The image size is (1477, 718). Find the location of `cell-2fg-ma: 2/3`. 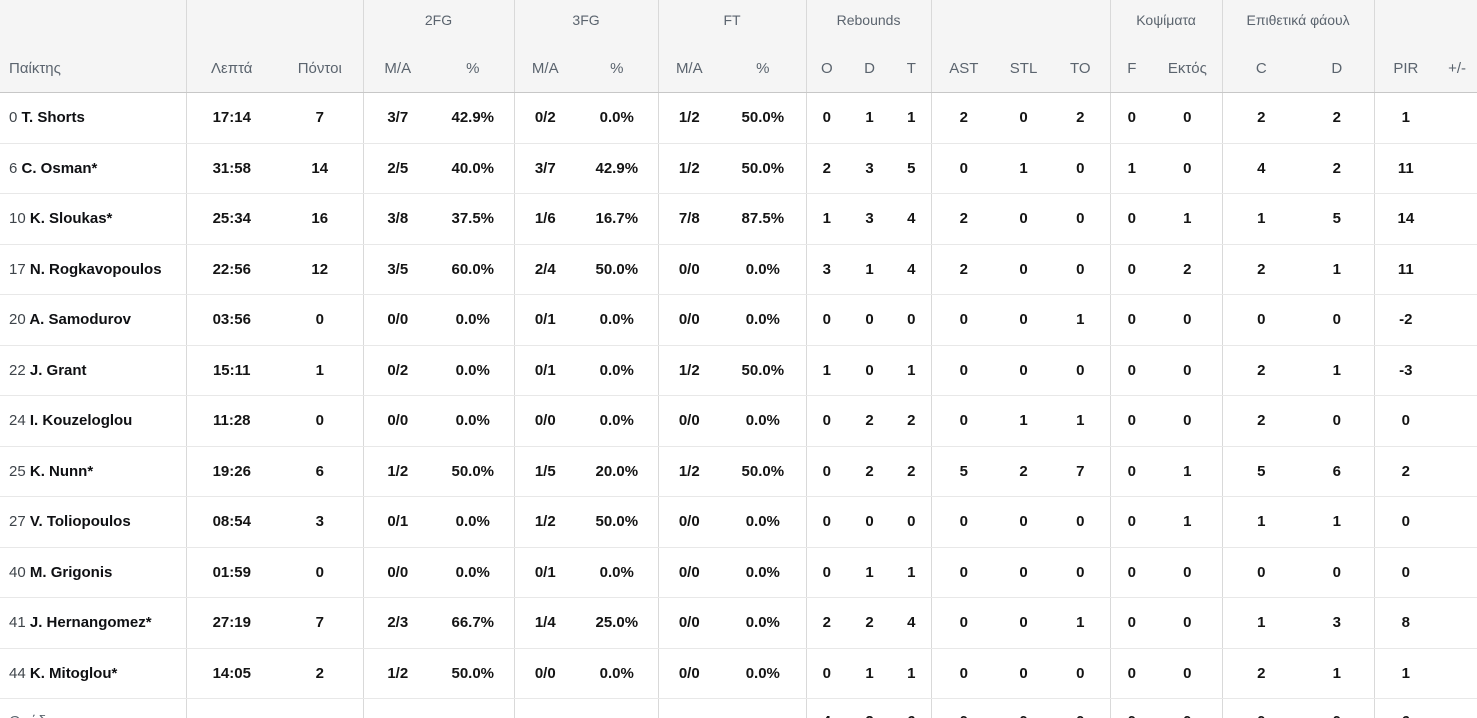

cell-2fg-ma: 2/3 is located at coordinates (397, 623).